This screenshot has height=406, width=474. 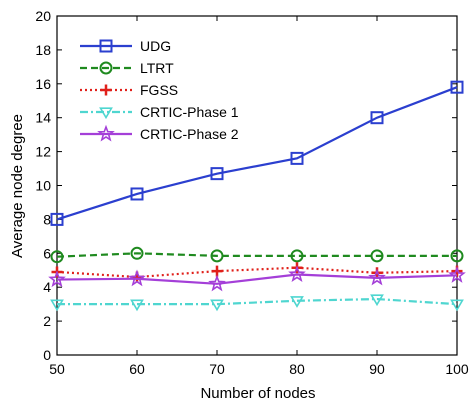 I want to click on legend-entry: CRTIC-Phase 2, so click(x=159, y=133).